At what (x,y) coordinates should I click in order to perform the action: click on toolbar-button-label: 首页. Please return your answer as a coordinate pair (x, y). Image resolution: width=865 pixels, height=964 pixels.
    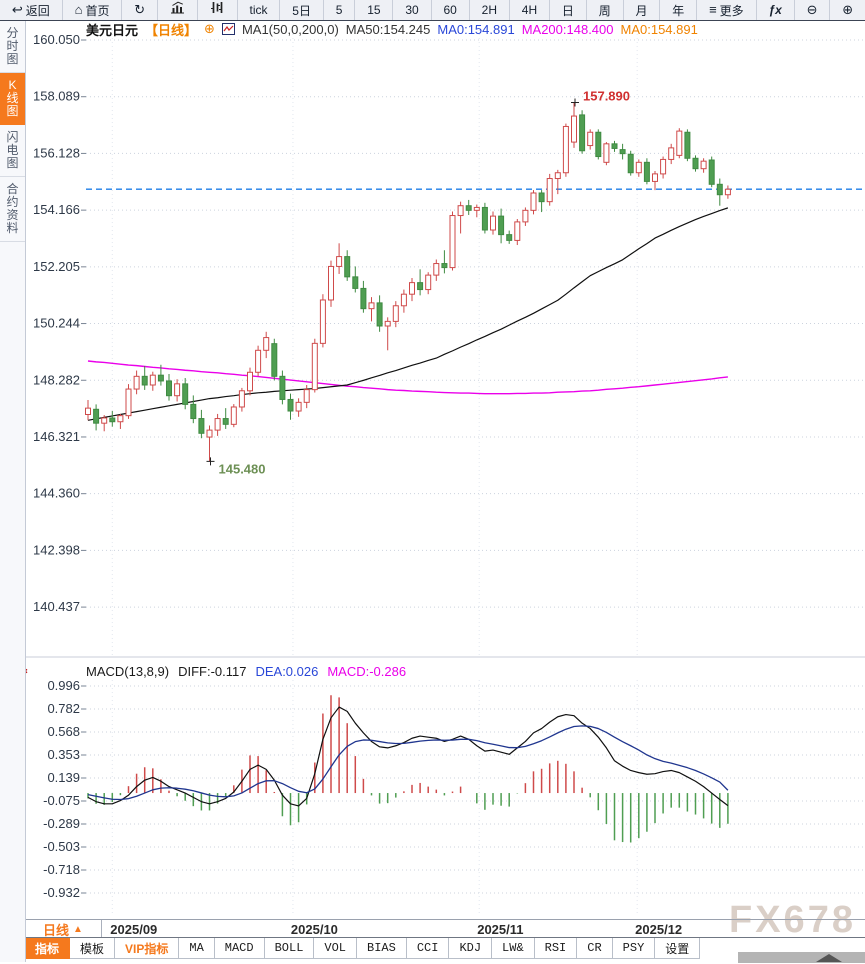
    Looking at the image, I should click on (97, 10).